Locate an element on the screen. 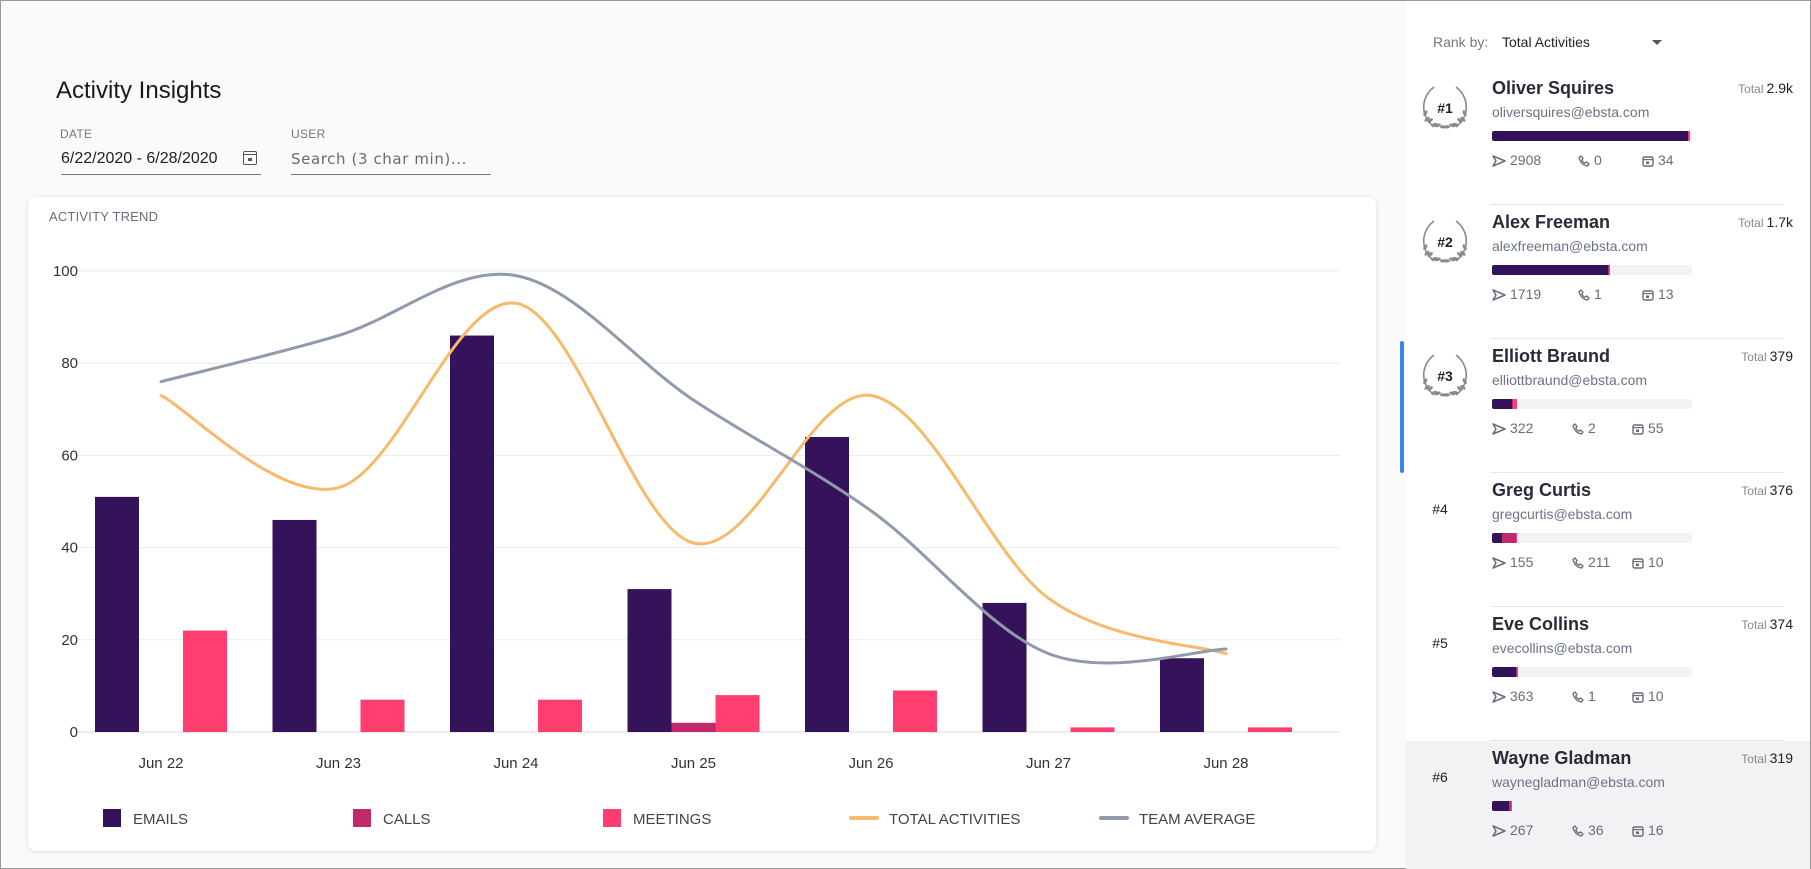  user-total: Total 319 is located at coordinates (1767, 758).